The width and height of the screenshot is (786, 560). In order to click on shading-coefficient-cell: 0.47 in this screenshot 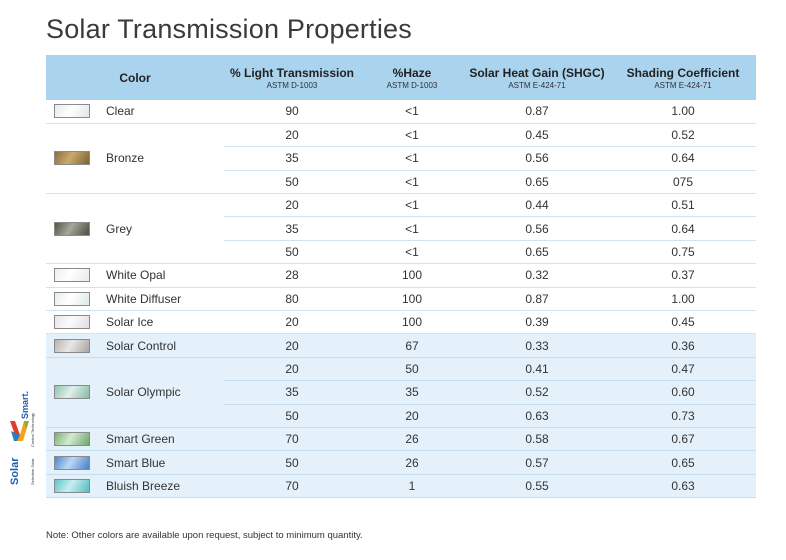, I will do `click(683, 369)`.